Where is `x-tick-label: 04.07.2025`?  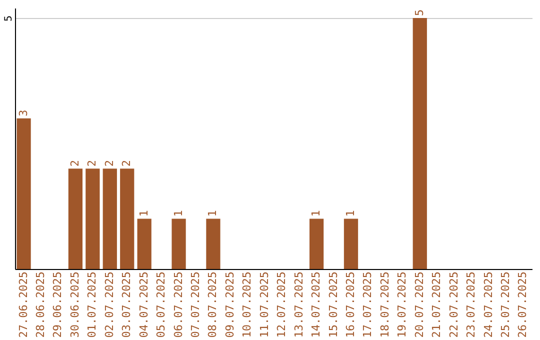 x-tick-label: 04.07.2025 is located at coordinates (143, 305).